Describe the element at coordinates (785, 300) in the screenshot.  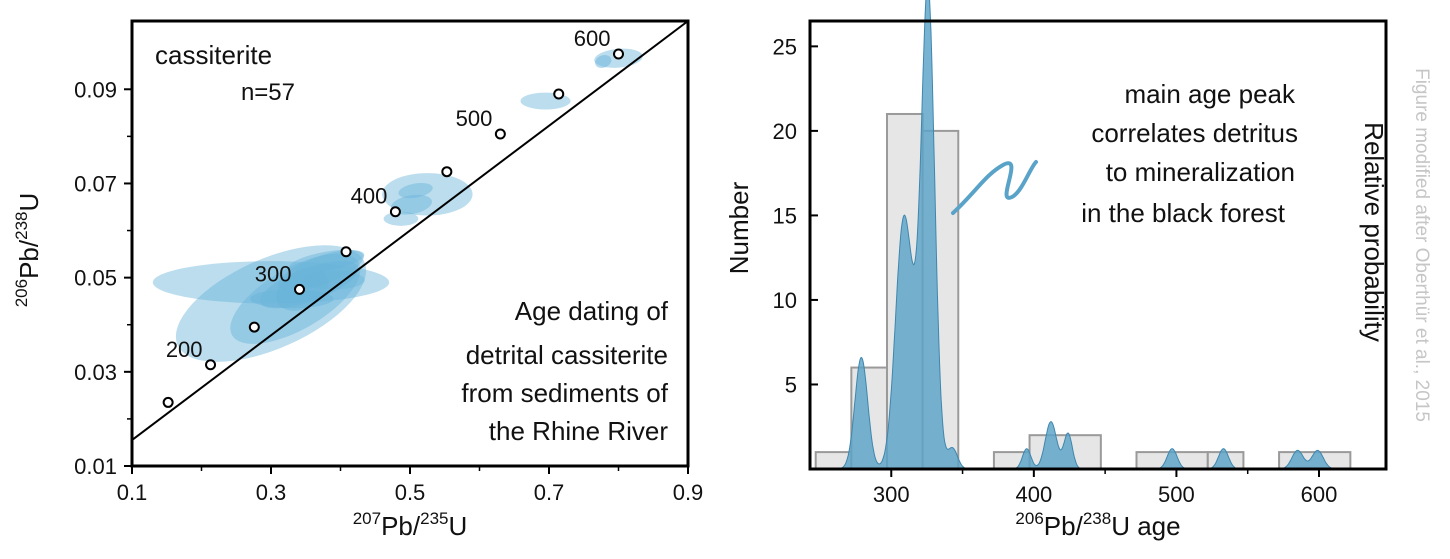
I see `y-tick-label: 10` at that location.